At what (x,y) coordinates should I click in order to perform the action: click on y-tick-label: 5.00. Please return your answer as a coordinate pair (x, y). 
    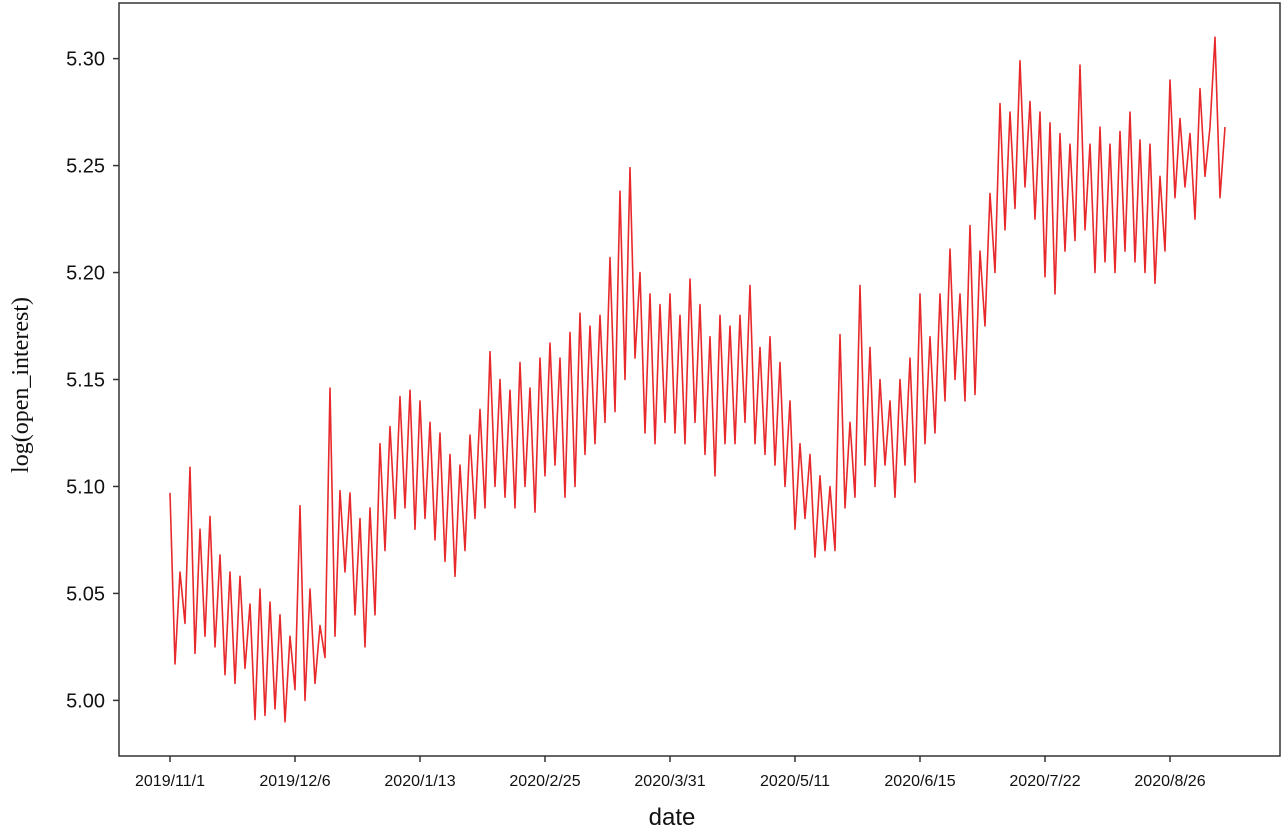
    Looking at the image, I should click on (85, 701).